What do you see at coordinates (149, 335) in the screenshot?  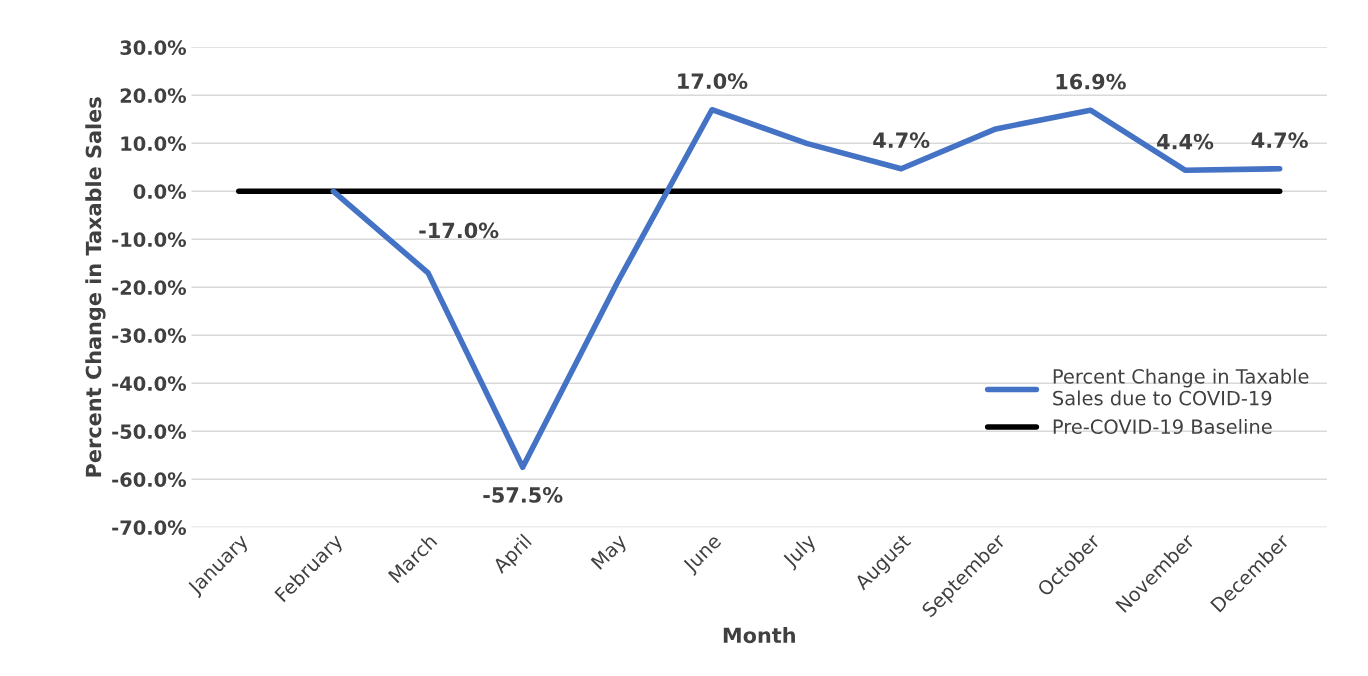 I see `y-tick-label: -30.0%` at bounding box center [149, 335].